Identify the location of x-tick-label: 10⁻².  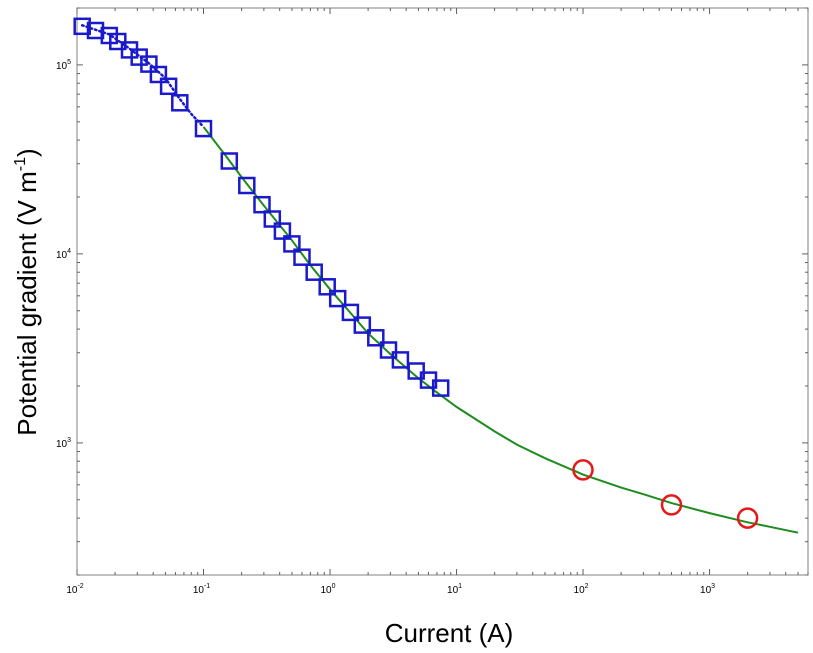
(74, 589).